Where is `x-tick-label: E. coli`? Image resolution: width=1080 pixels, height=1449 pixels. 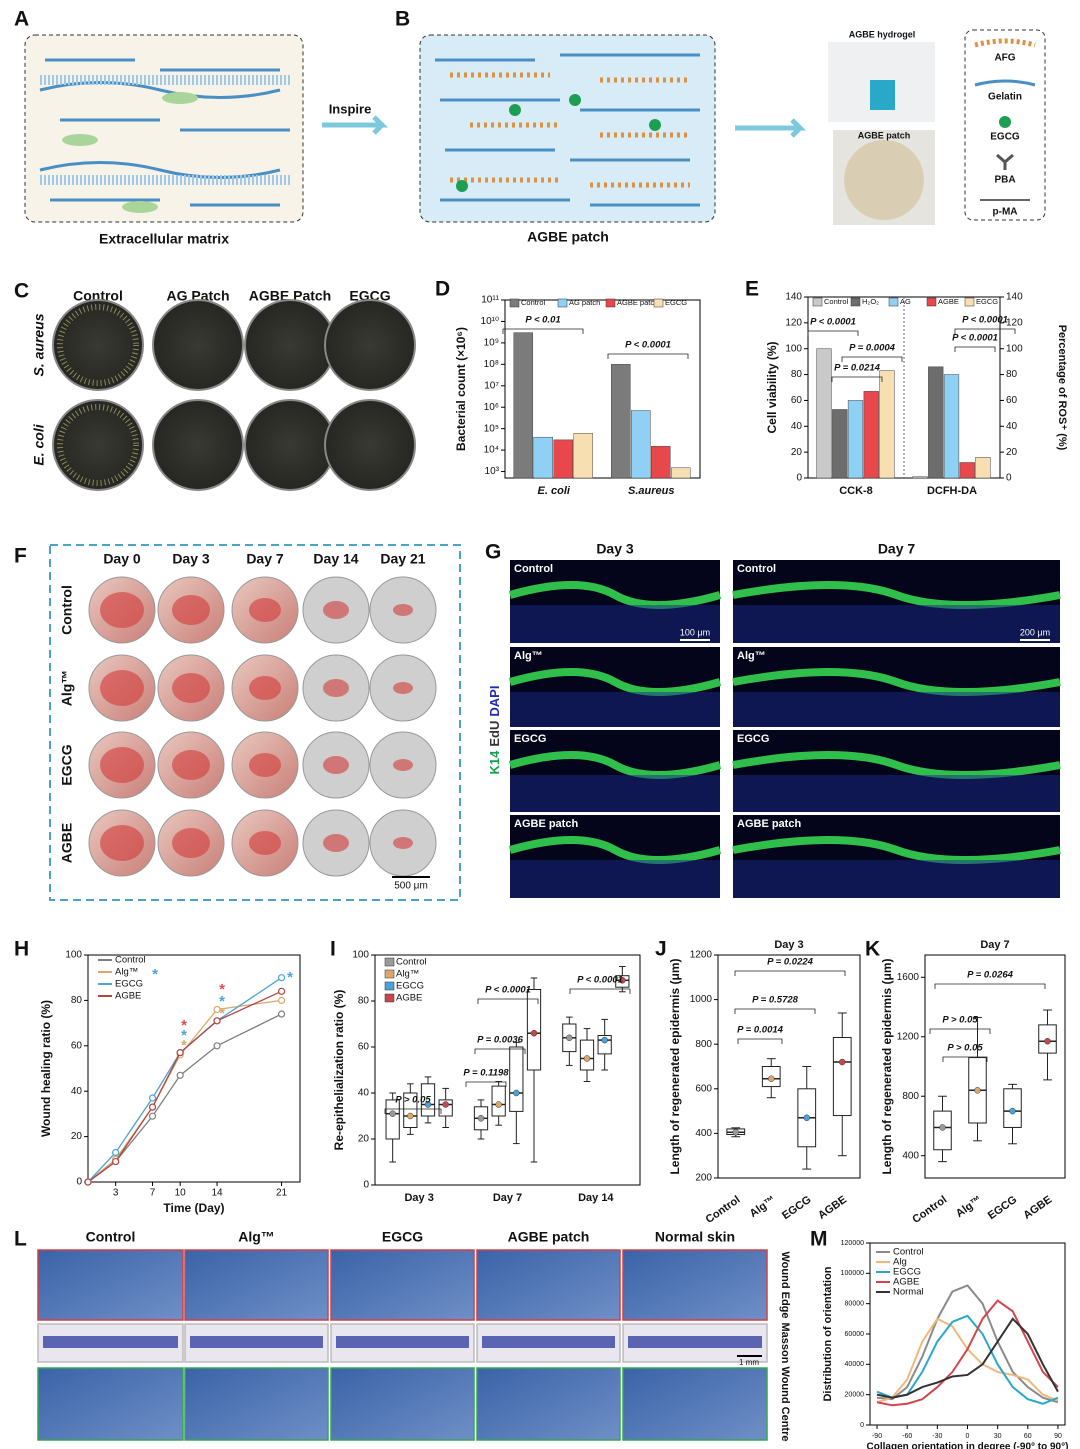 x-tick-label: E. coli is located at coordinates (554, 491).